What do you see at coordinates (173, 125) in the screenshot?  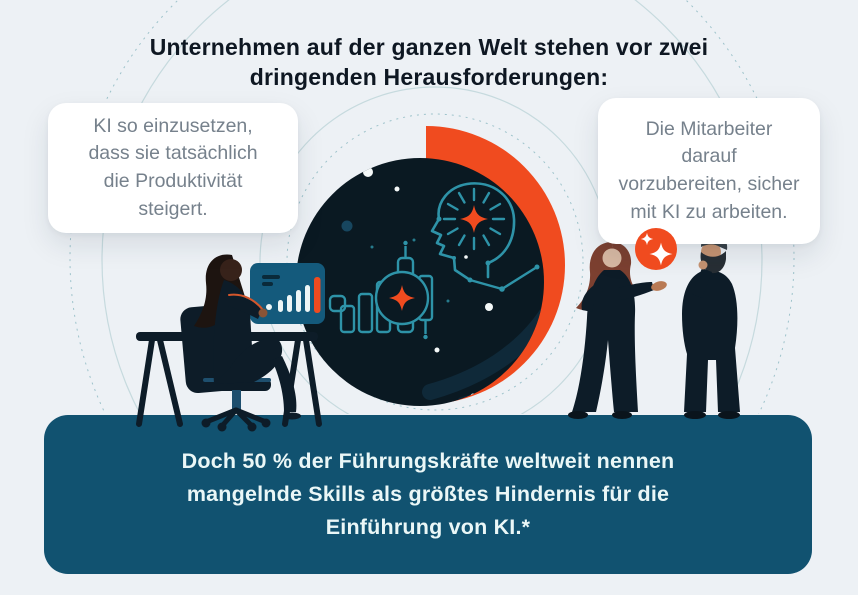 I see `bubble-text-line: KI so einzusetzen,` at bounding box center [173, 125].